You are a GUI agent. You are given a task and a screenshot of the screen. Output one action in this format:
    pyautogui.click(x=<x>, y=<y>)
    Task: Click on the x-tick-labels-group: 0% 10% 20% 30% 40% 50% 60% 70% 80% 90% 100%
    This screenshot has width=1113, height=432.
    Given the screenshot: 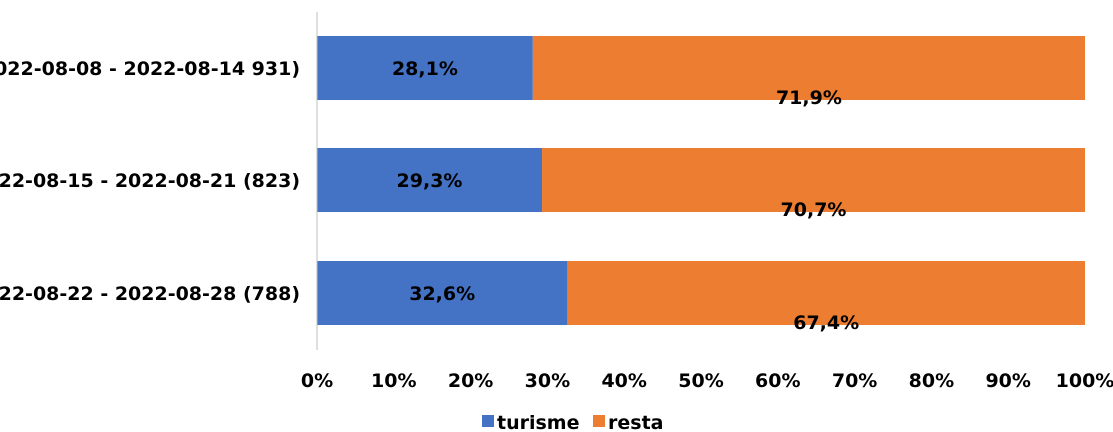 What is the action you would take?
    pyautogui.click(x=707, y=381)
    